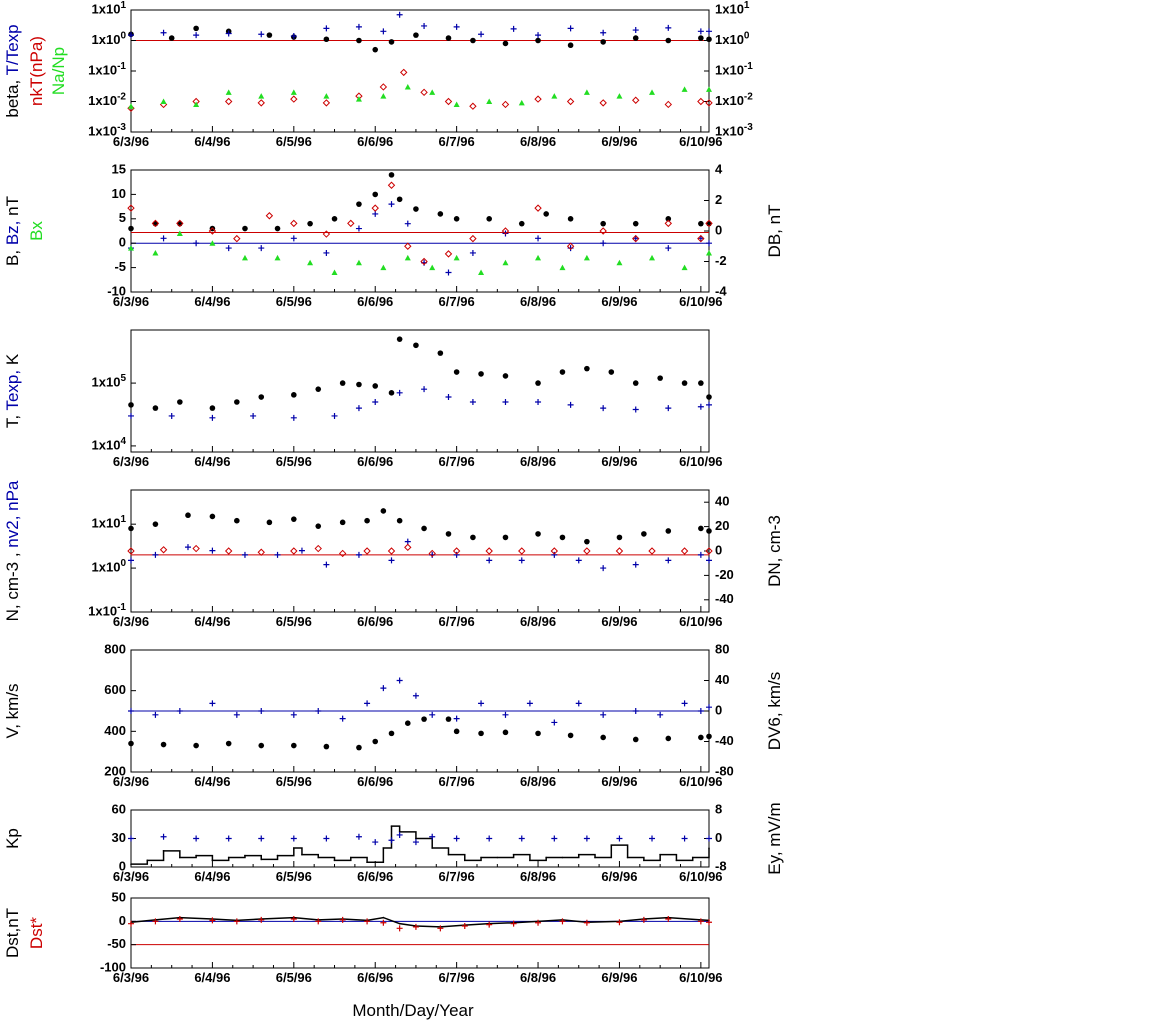 The height and width of the screenshot is (1031, 1152). What do you see at coordinates (724, 770) in the screenshot?
I see `right-tick-label: -80` at bounding box center [724, 770].